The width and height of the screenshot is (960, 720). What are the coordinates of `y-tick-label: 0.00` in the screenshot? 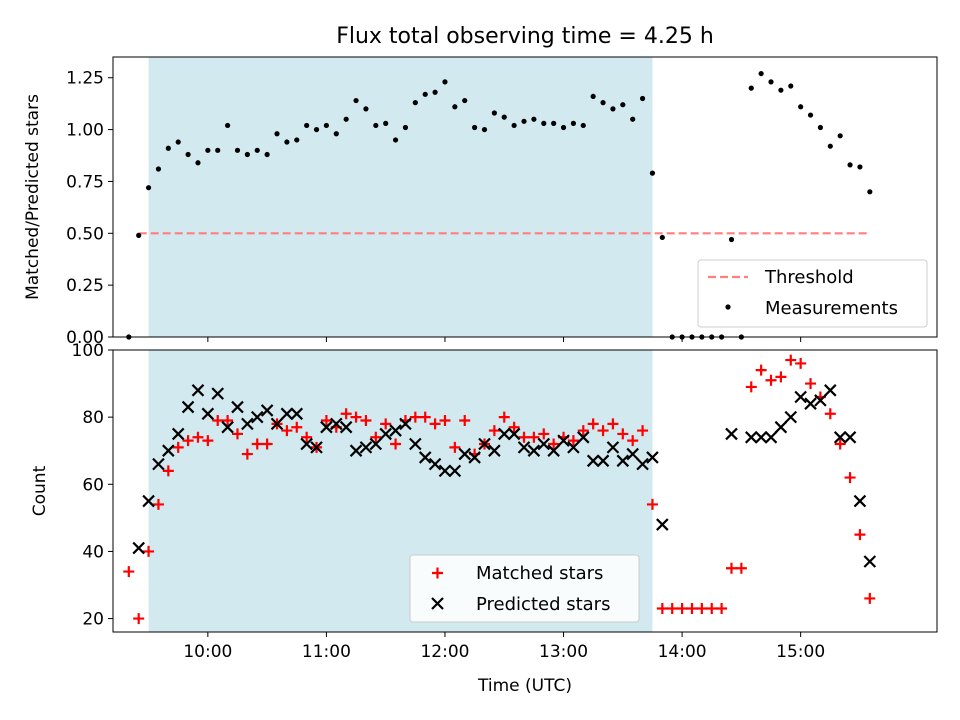 It's located at (85, 338).